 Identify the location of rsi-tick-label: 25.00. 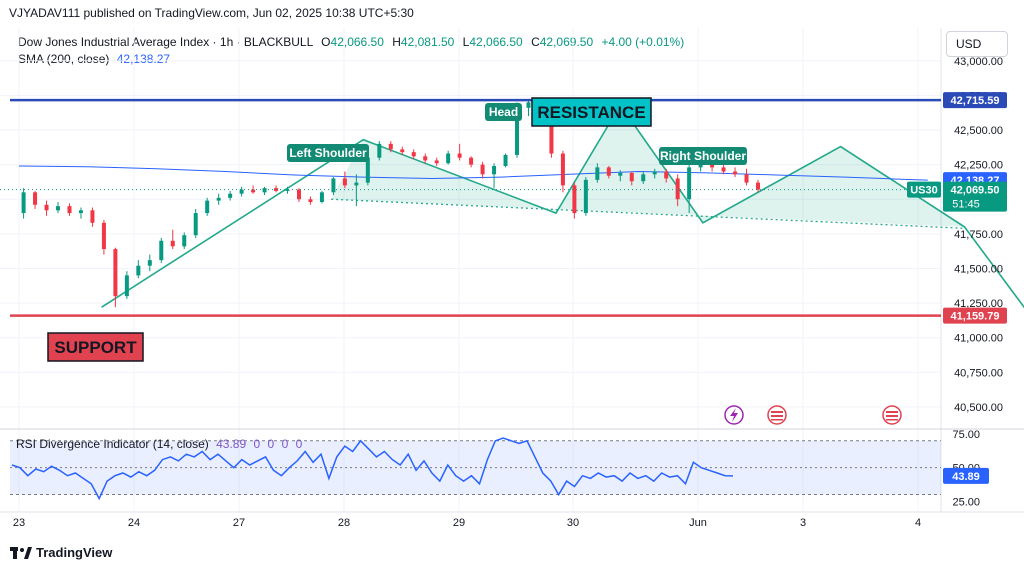
(966, 502).